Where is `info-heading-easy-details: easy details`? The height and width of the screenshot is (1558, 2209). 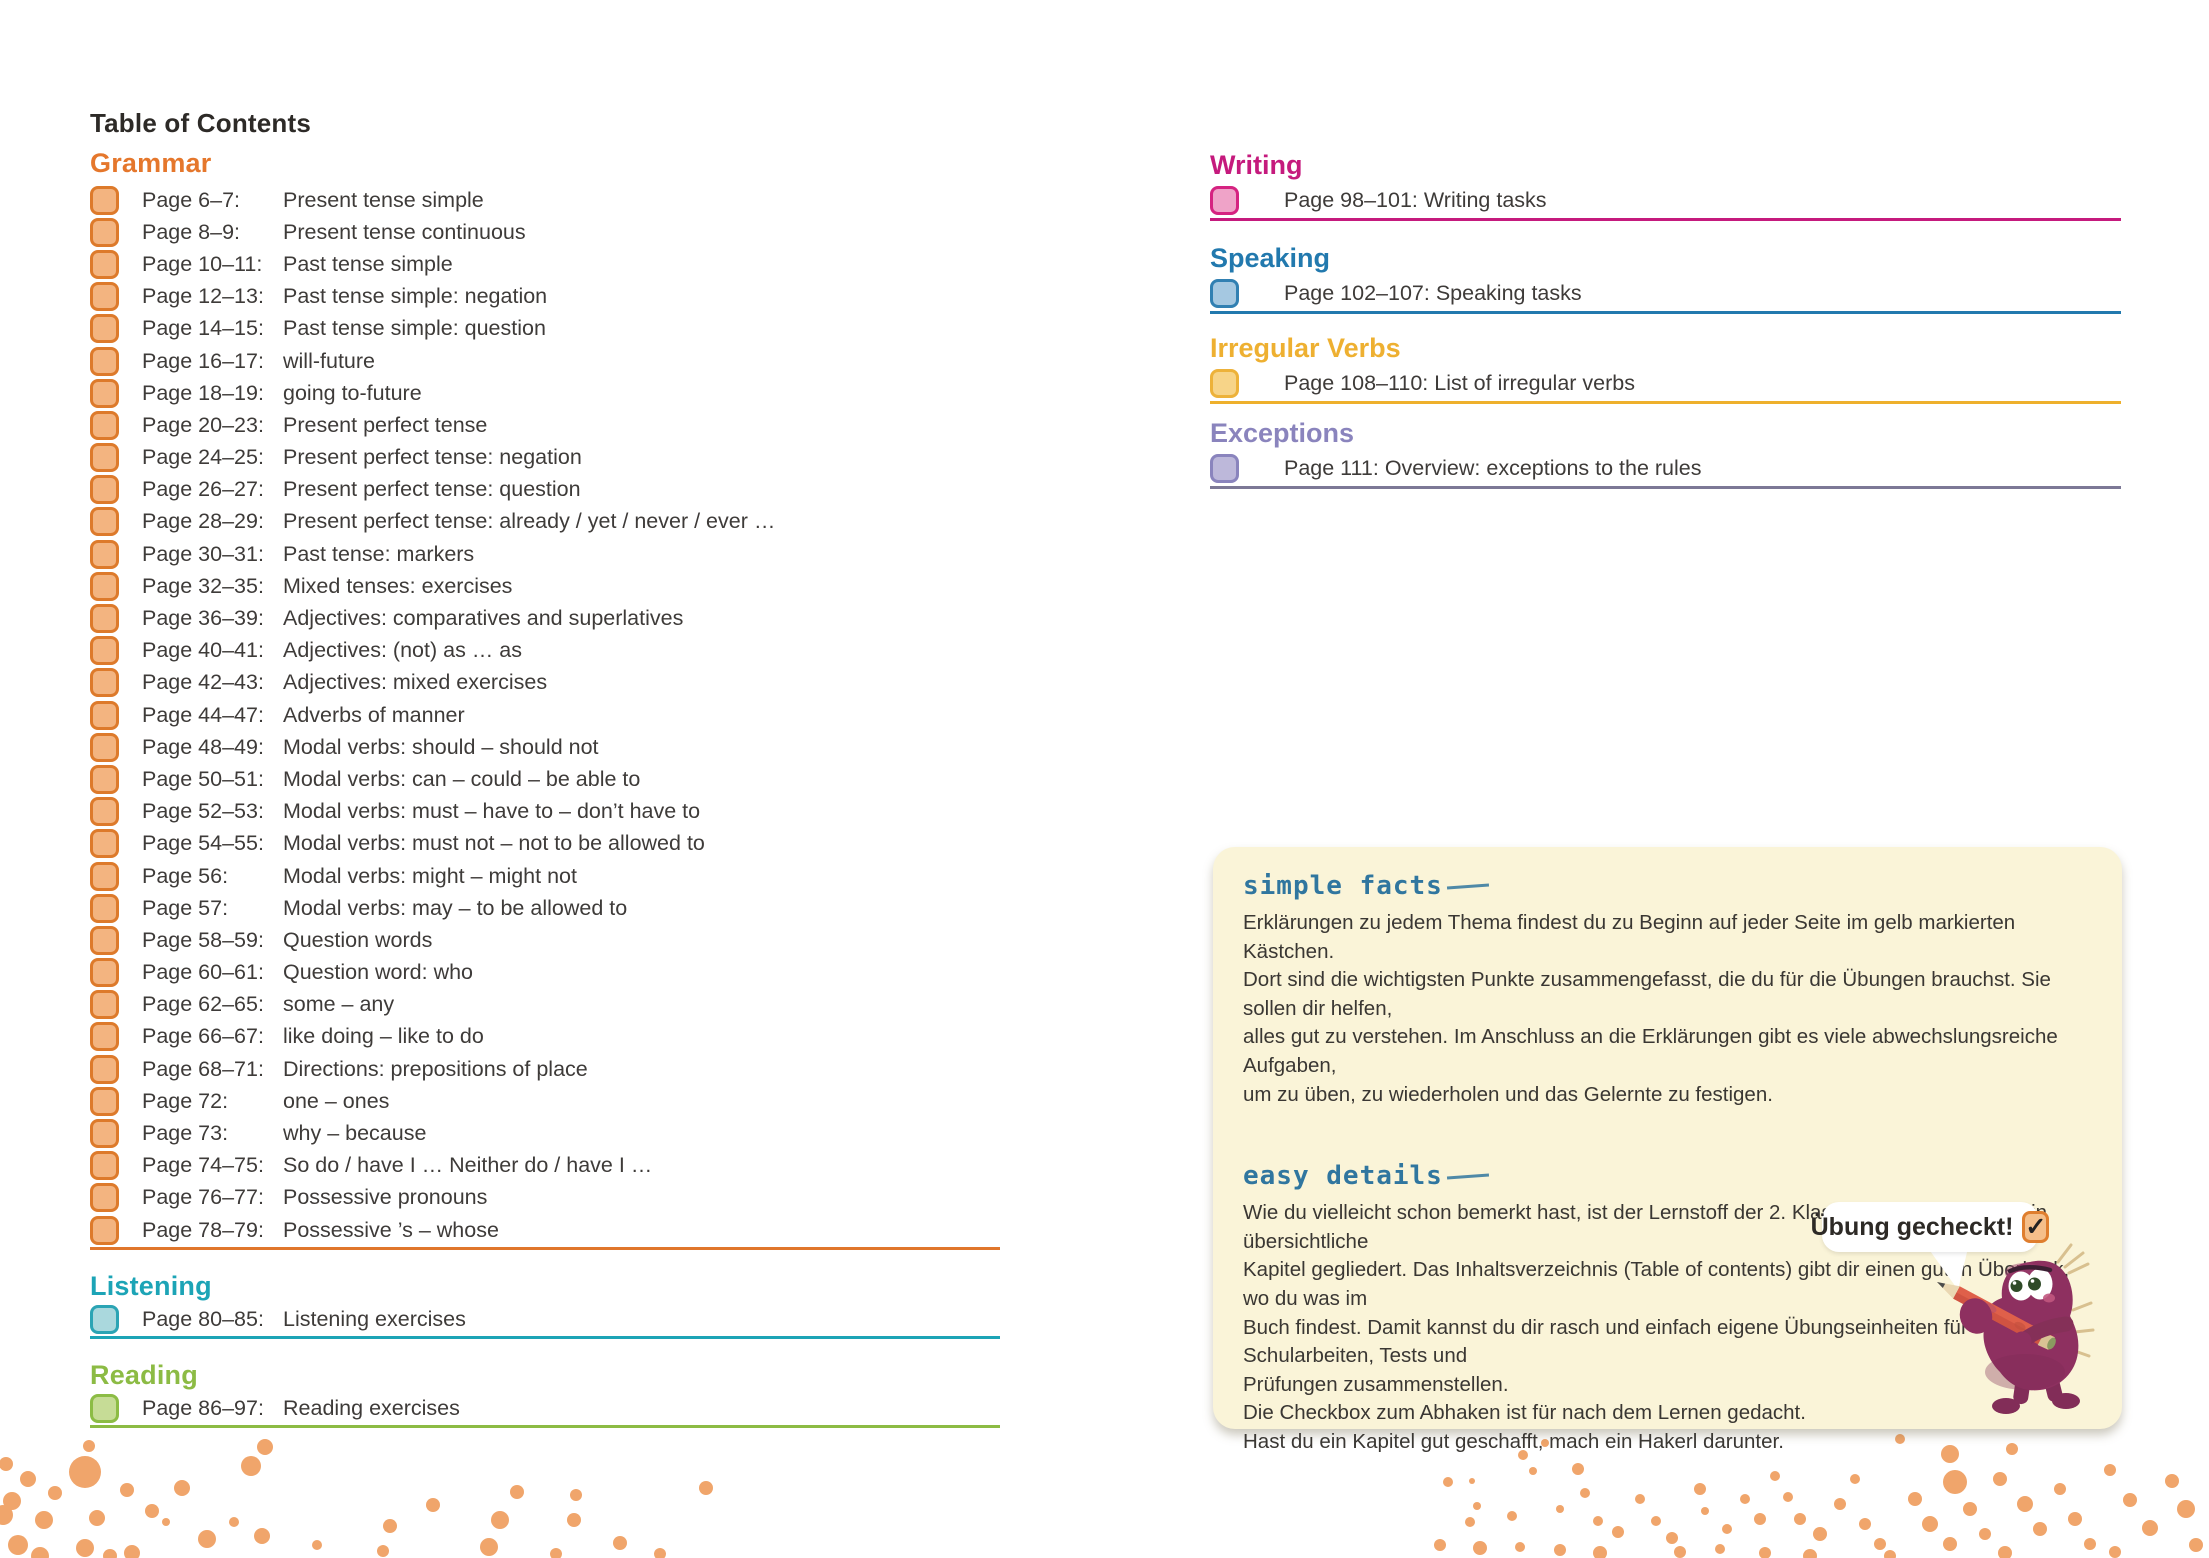 info-heading-easy-details: easy details is located at coordinates (1668, 1176).